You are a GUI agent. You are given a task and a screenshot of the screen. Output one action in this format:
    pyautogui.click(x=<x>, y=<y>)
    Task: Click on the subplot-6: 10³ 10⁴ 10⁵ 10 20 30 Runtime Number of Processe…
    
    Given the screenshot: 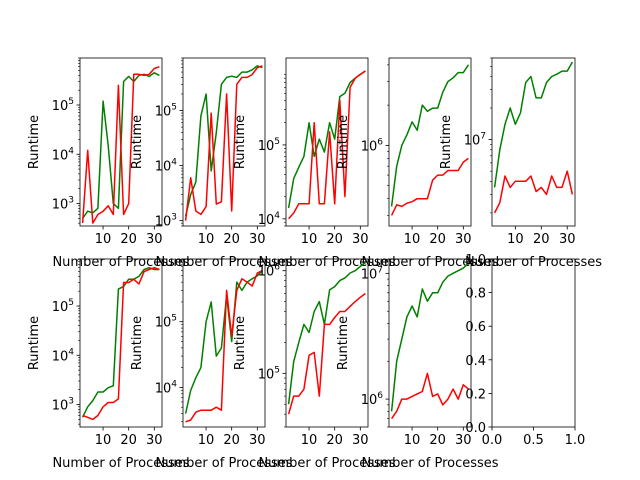 What is the action you would take?
    pyautogui.click(x=108, y=364)
    